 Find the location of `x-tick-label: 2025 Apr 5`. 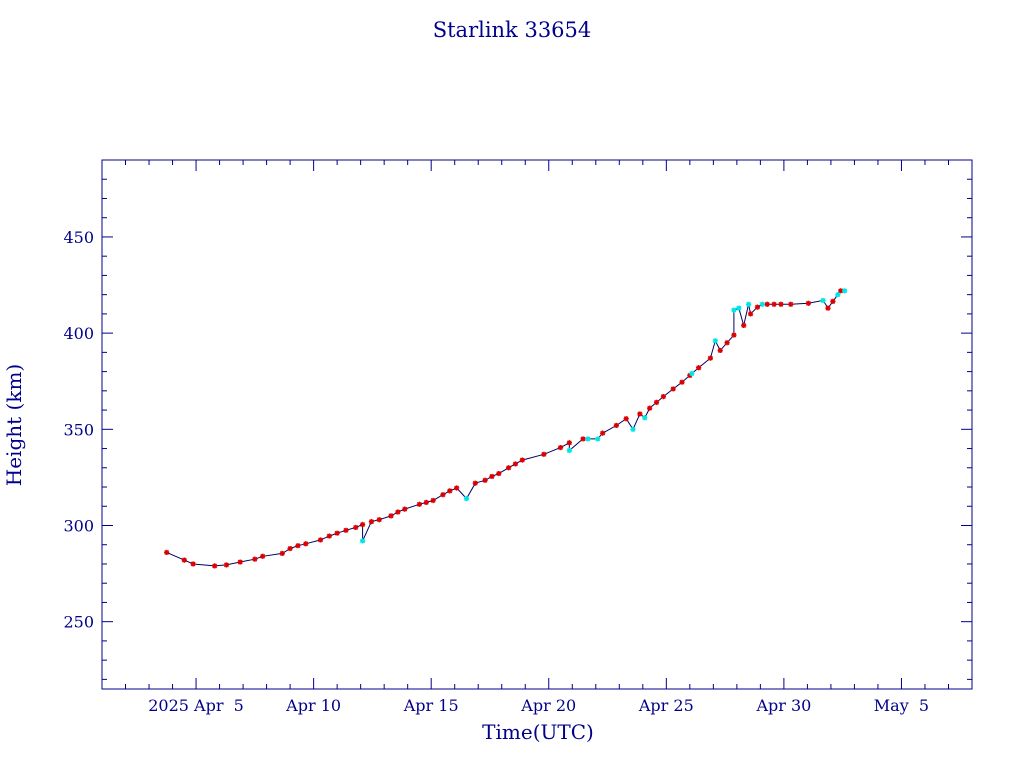

x-tick-label: 2025 Apr 5 is located at coordinates (196, 705).